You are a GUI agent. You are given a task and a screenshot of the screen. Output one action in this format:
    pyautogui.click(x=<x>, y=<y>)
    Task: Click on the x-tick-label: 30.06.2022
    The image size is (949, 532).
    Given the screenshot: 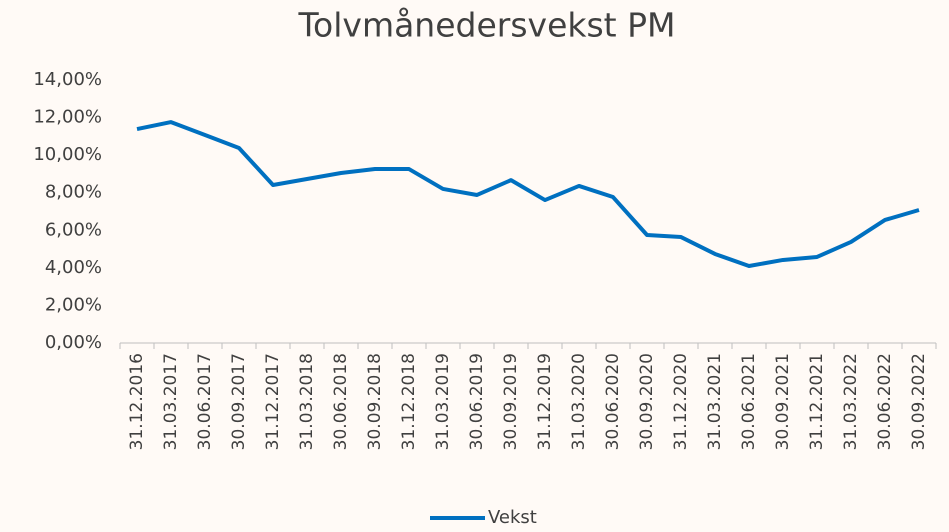 What is the action you would take?
    pyautogui.click(x=885, y=401)
    